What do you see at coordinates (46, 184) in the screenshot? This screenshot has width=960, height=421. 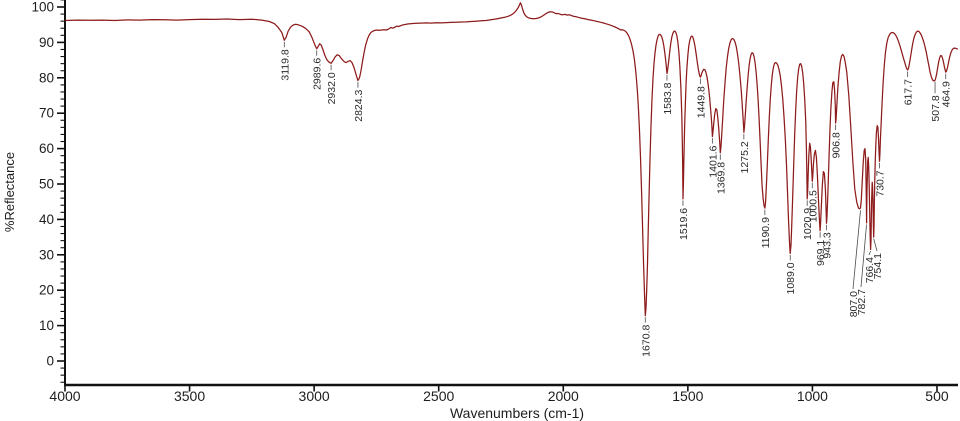 I see `y-tick-label: 50` at bounding box center [46, 184].